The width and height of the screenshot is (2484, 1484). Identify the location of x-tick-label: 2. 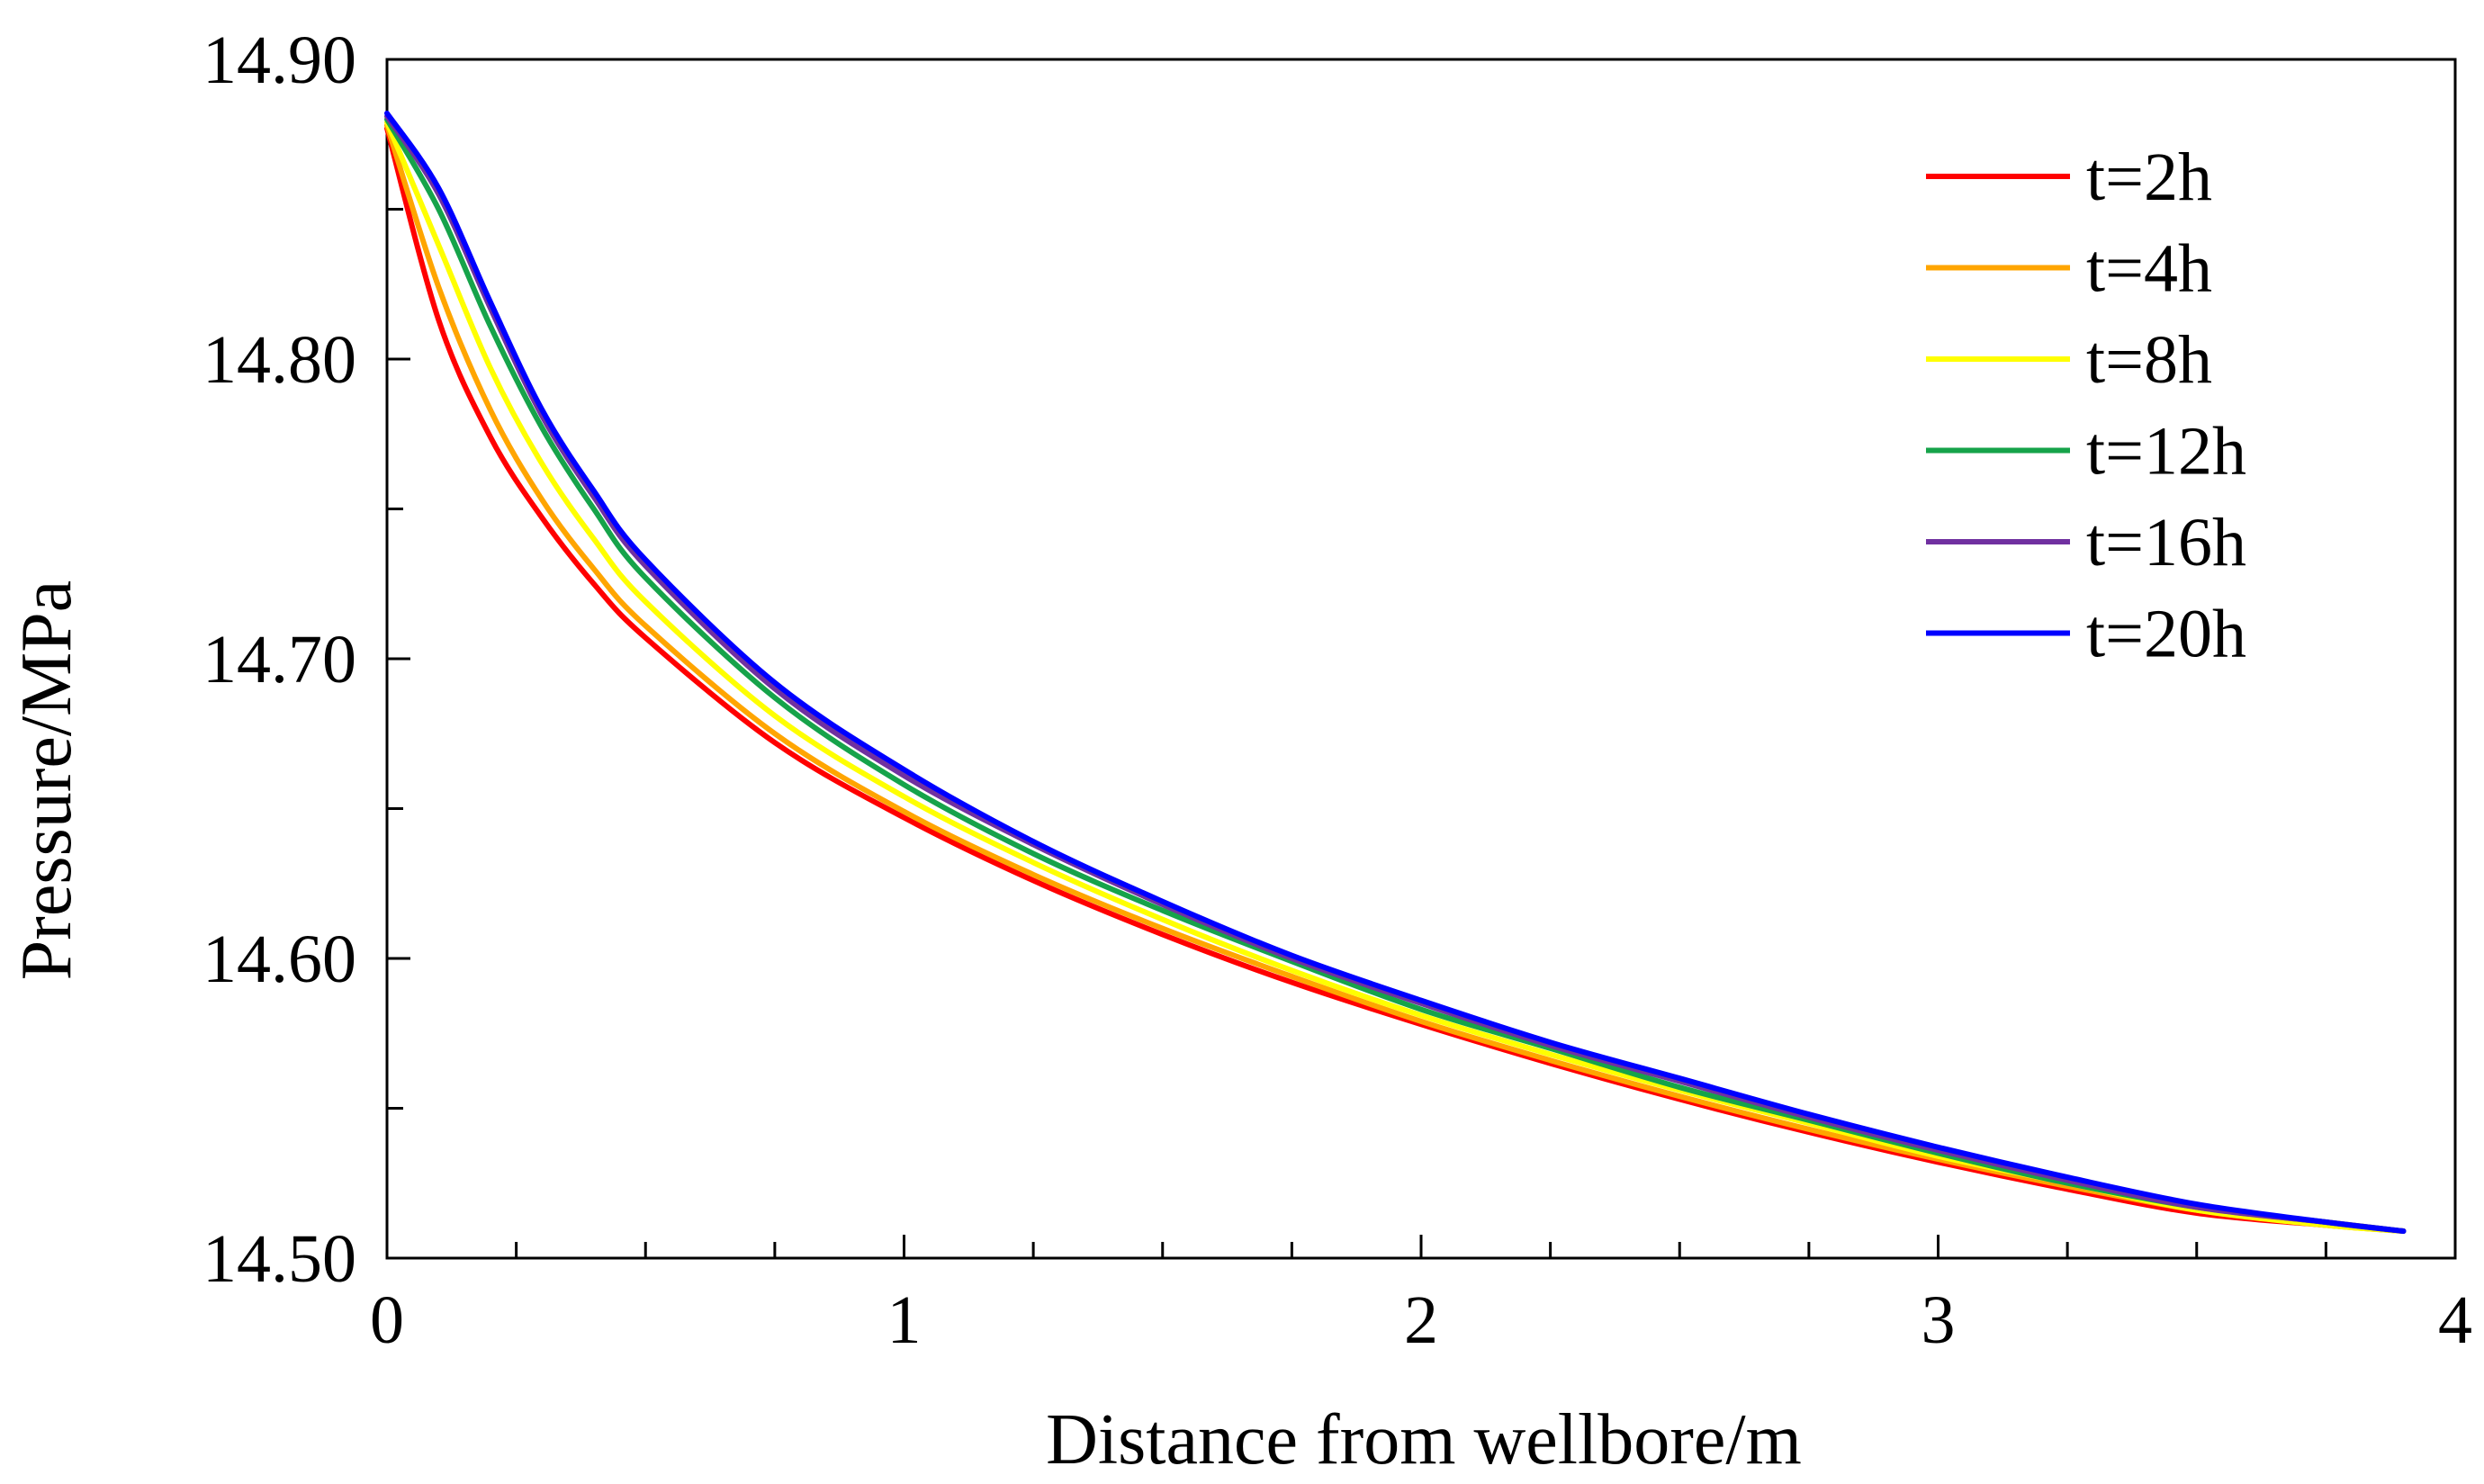
(1421, 1320).